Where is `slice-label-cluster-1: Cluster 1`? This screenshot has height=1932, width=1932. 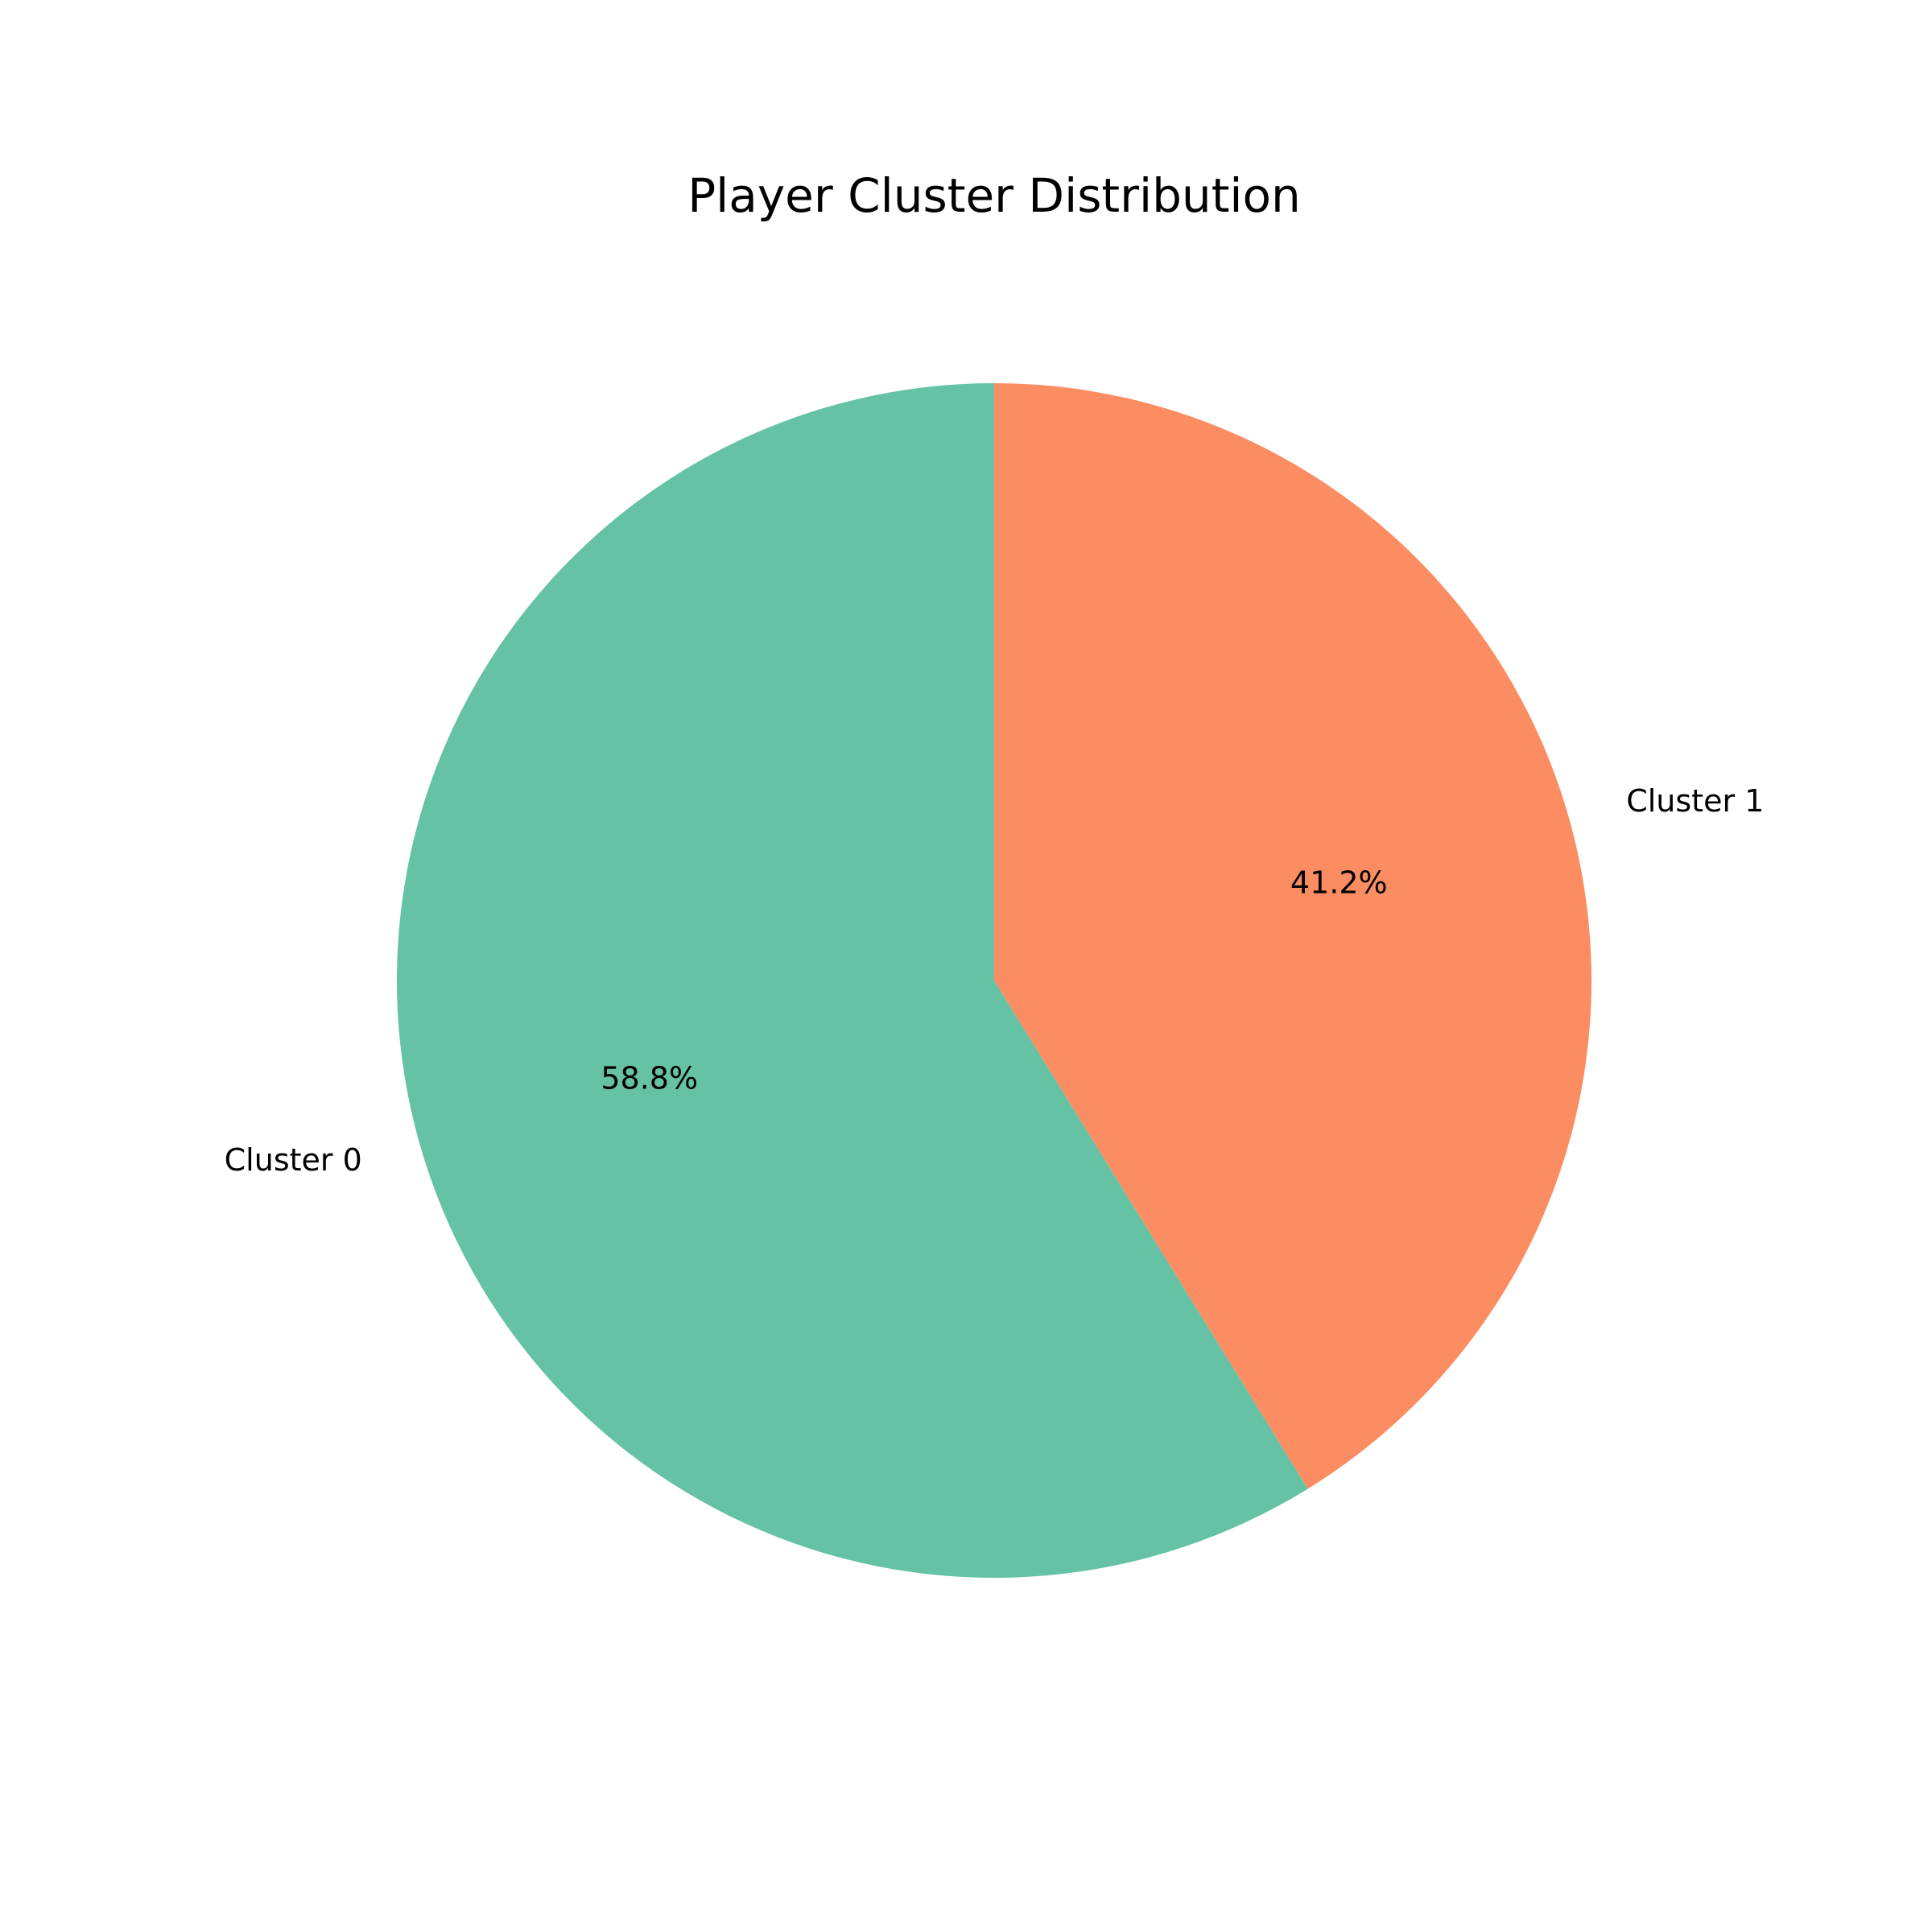 slice-label-cluster-1: Cluster 1 is located at coordinates (1695, 801).